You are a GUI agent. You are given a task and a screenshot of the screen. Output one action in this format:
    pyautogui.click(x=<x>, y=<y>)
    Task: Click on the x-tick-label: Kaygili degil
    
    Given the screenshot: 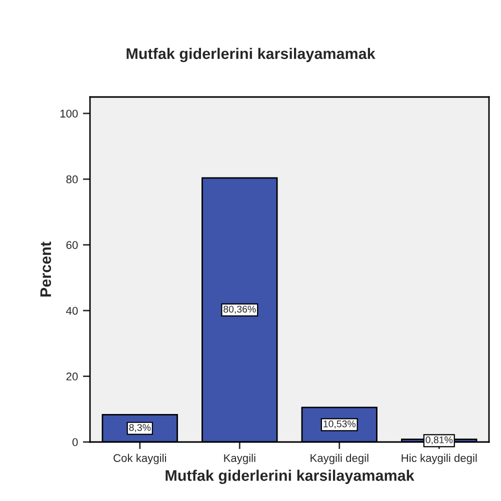 What is the action you would take?
    pyautogui.click(x=339, y=459)
    